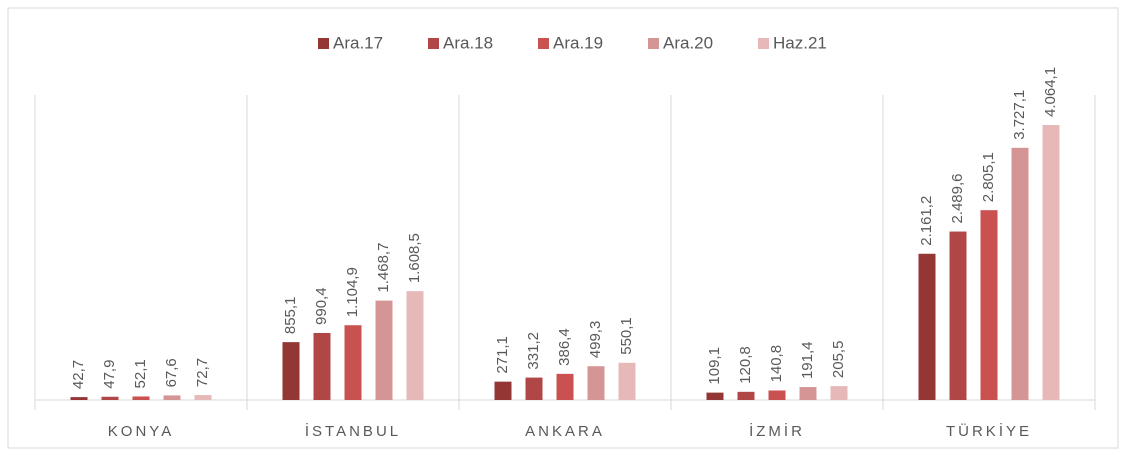  I want to click on data-label: 386,4, so click(564, 347).